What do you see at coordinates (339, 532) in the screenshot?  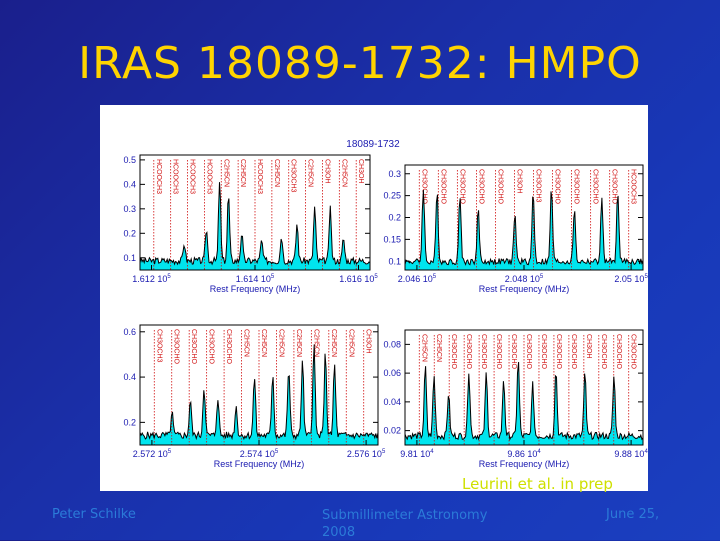 I see `footer-event-line2: 2008` at bounding box center [339, 532].